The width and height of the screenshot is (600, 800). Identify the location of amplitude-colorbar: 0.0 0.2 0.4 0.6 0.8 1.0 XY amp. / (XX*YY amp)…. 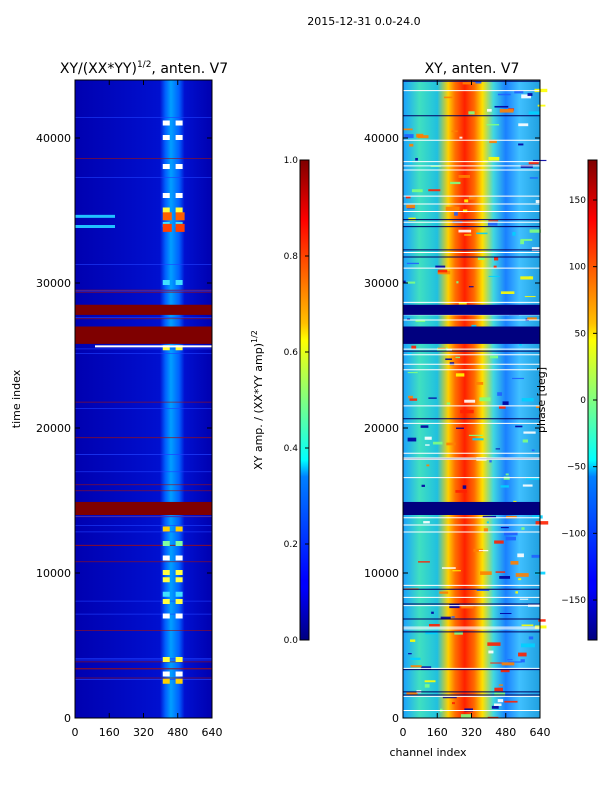
(280, 401).